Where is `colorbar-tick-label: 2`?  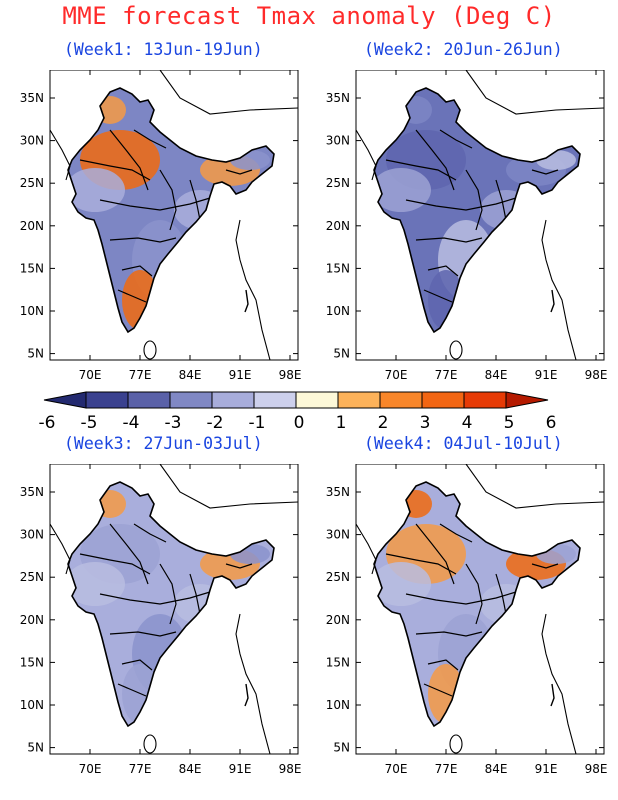 colorbar-tick-label: 2 is located at coordinates (383, 422).